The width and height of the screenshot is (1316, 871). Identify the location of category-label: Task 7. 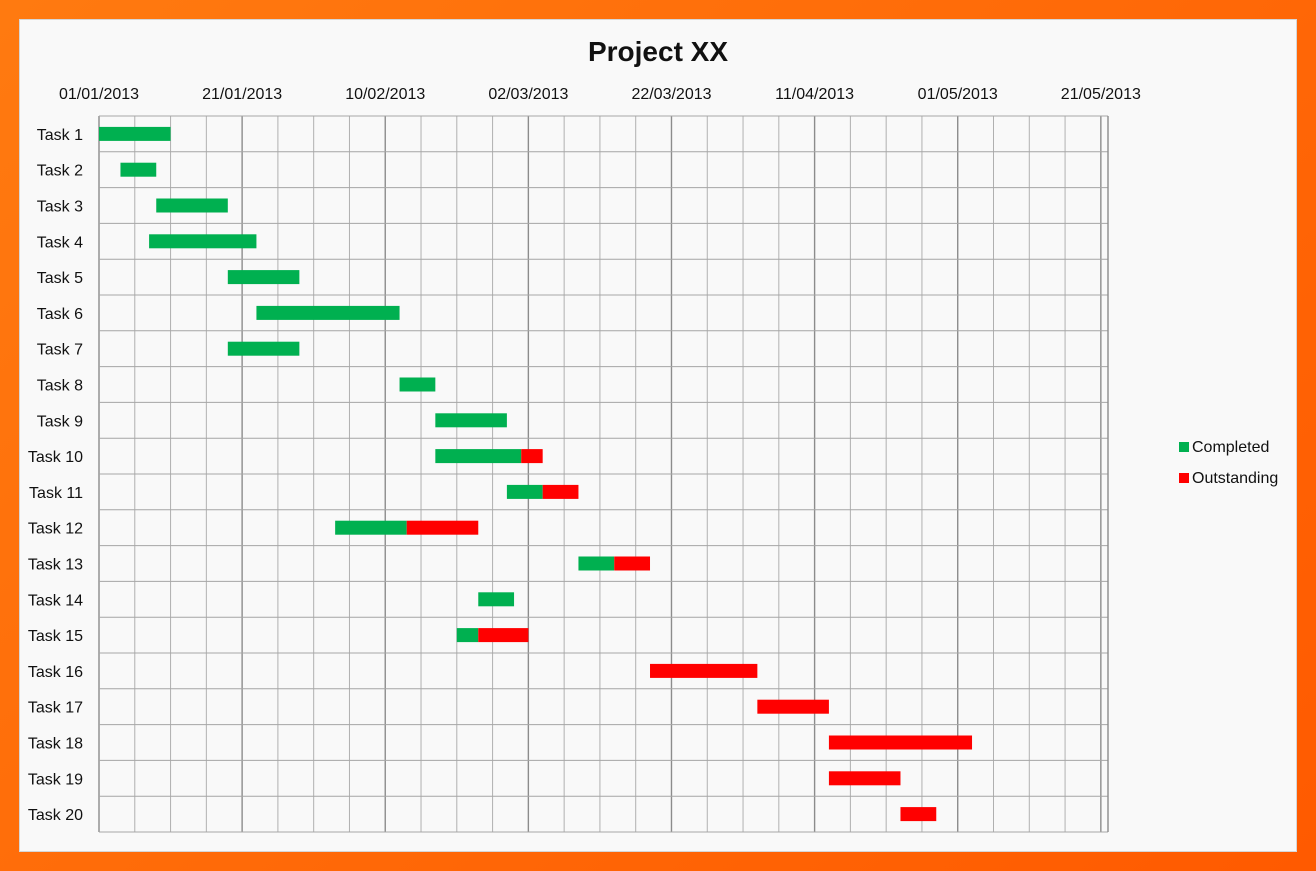
(60, 350).